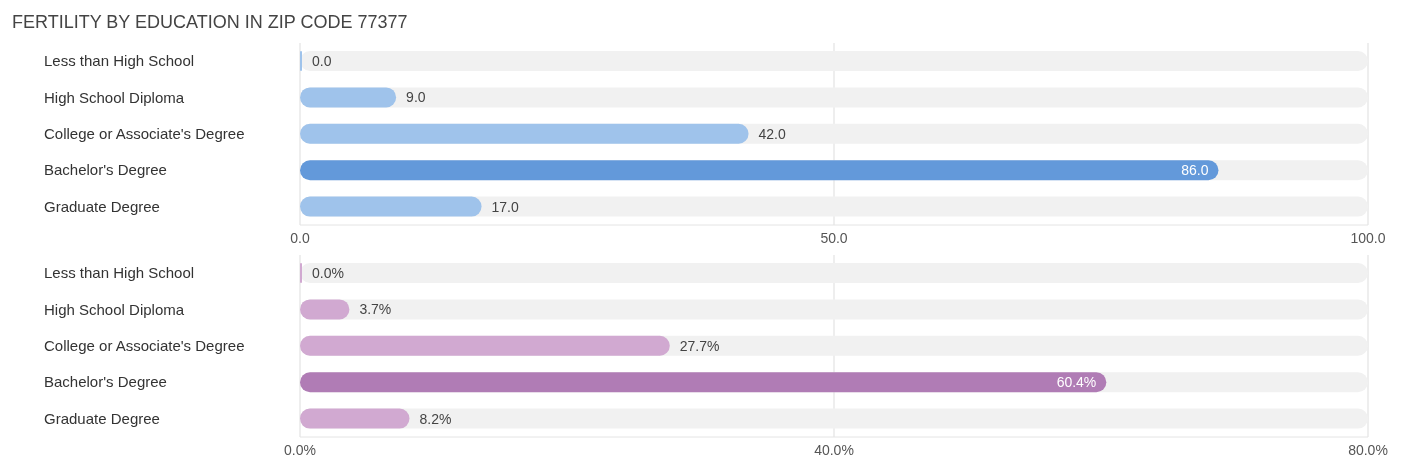 This screenshot has height=475, width=1406. Describe the element at coordinates (834, 449) in the screenshot. I see `x-tick-label: 40.0%` at that location.